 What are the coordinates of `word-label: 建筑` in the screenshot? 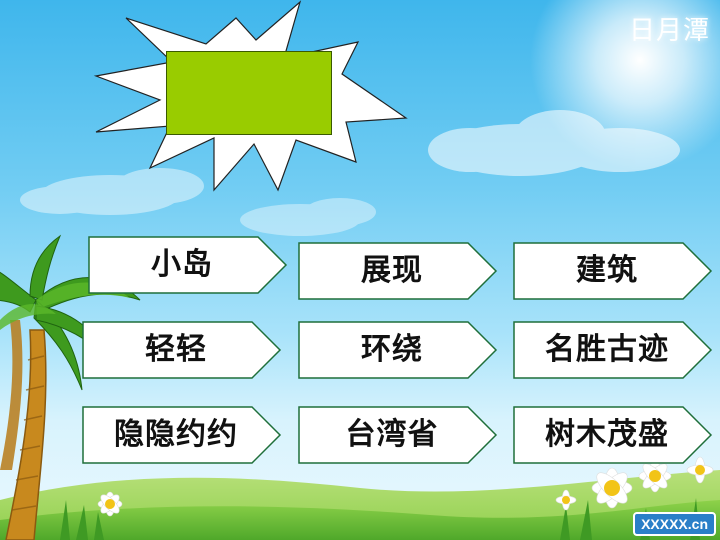 It's located at (607, 270).